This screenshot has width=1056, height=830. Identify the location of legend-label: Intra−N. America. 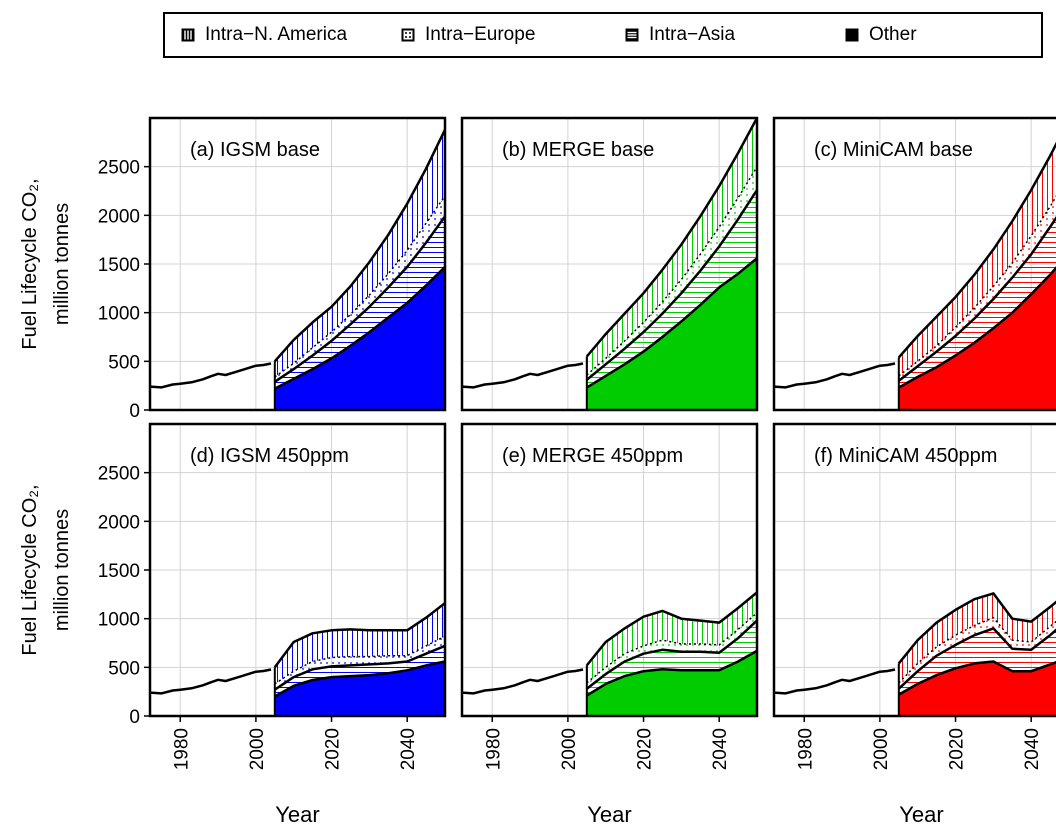
(276, 34).